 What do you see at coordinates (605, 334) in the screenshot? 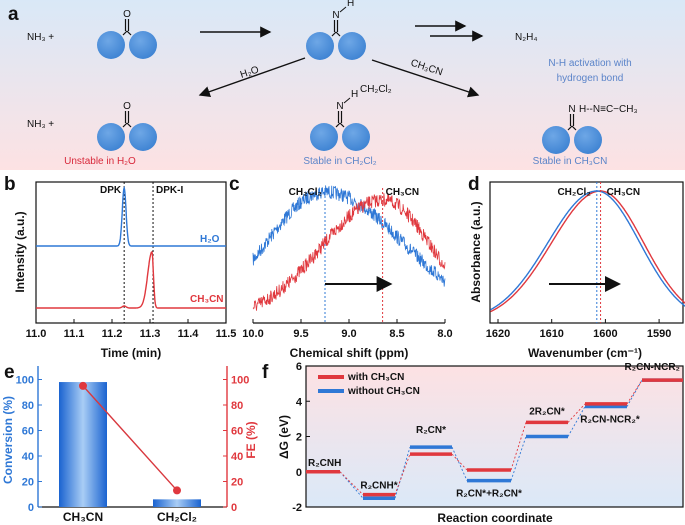
I see `x-tick-label: 1600` at bounding box center [605, 334].